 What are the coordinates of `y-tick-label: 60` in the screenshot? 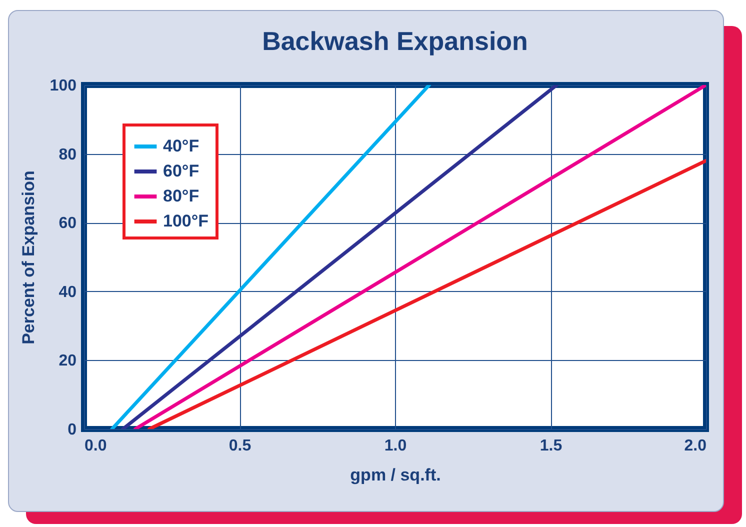 It's located at (67, 223).